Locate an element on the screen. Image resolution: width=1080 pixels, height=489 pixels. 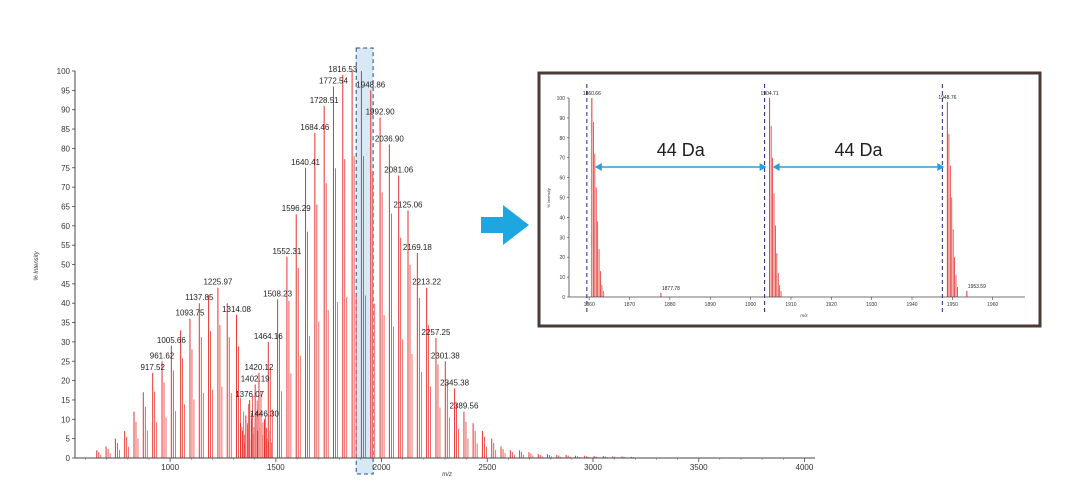
main-peak-label-14: 1596.29 is located at coordinates (296, 208).